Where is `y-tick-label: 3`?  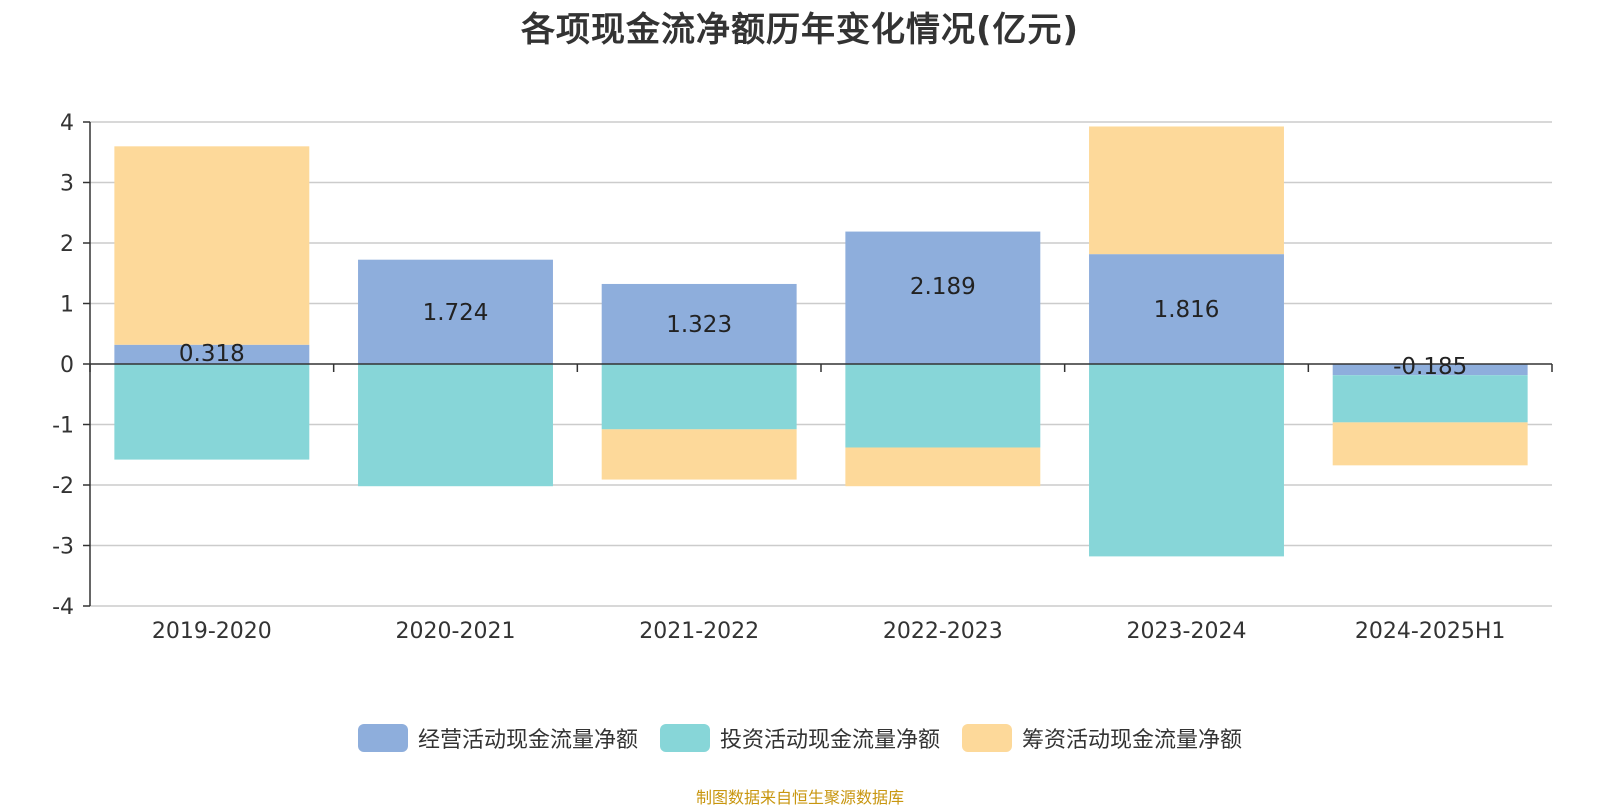
y-tick-label: 3 is located at coordinates (67, 184).